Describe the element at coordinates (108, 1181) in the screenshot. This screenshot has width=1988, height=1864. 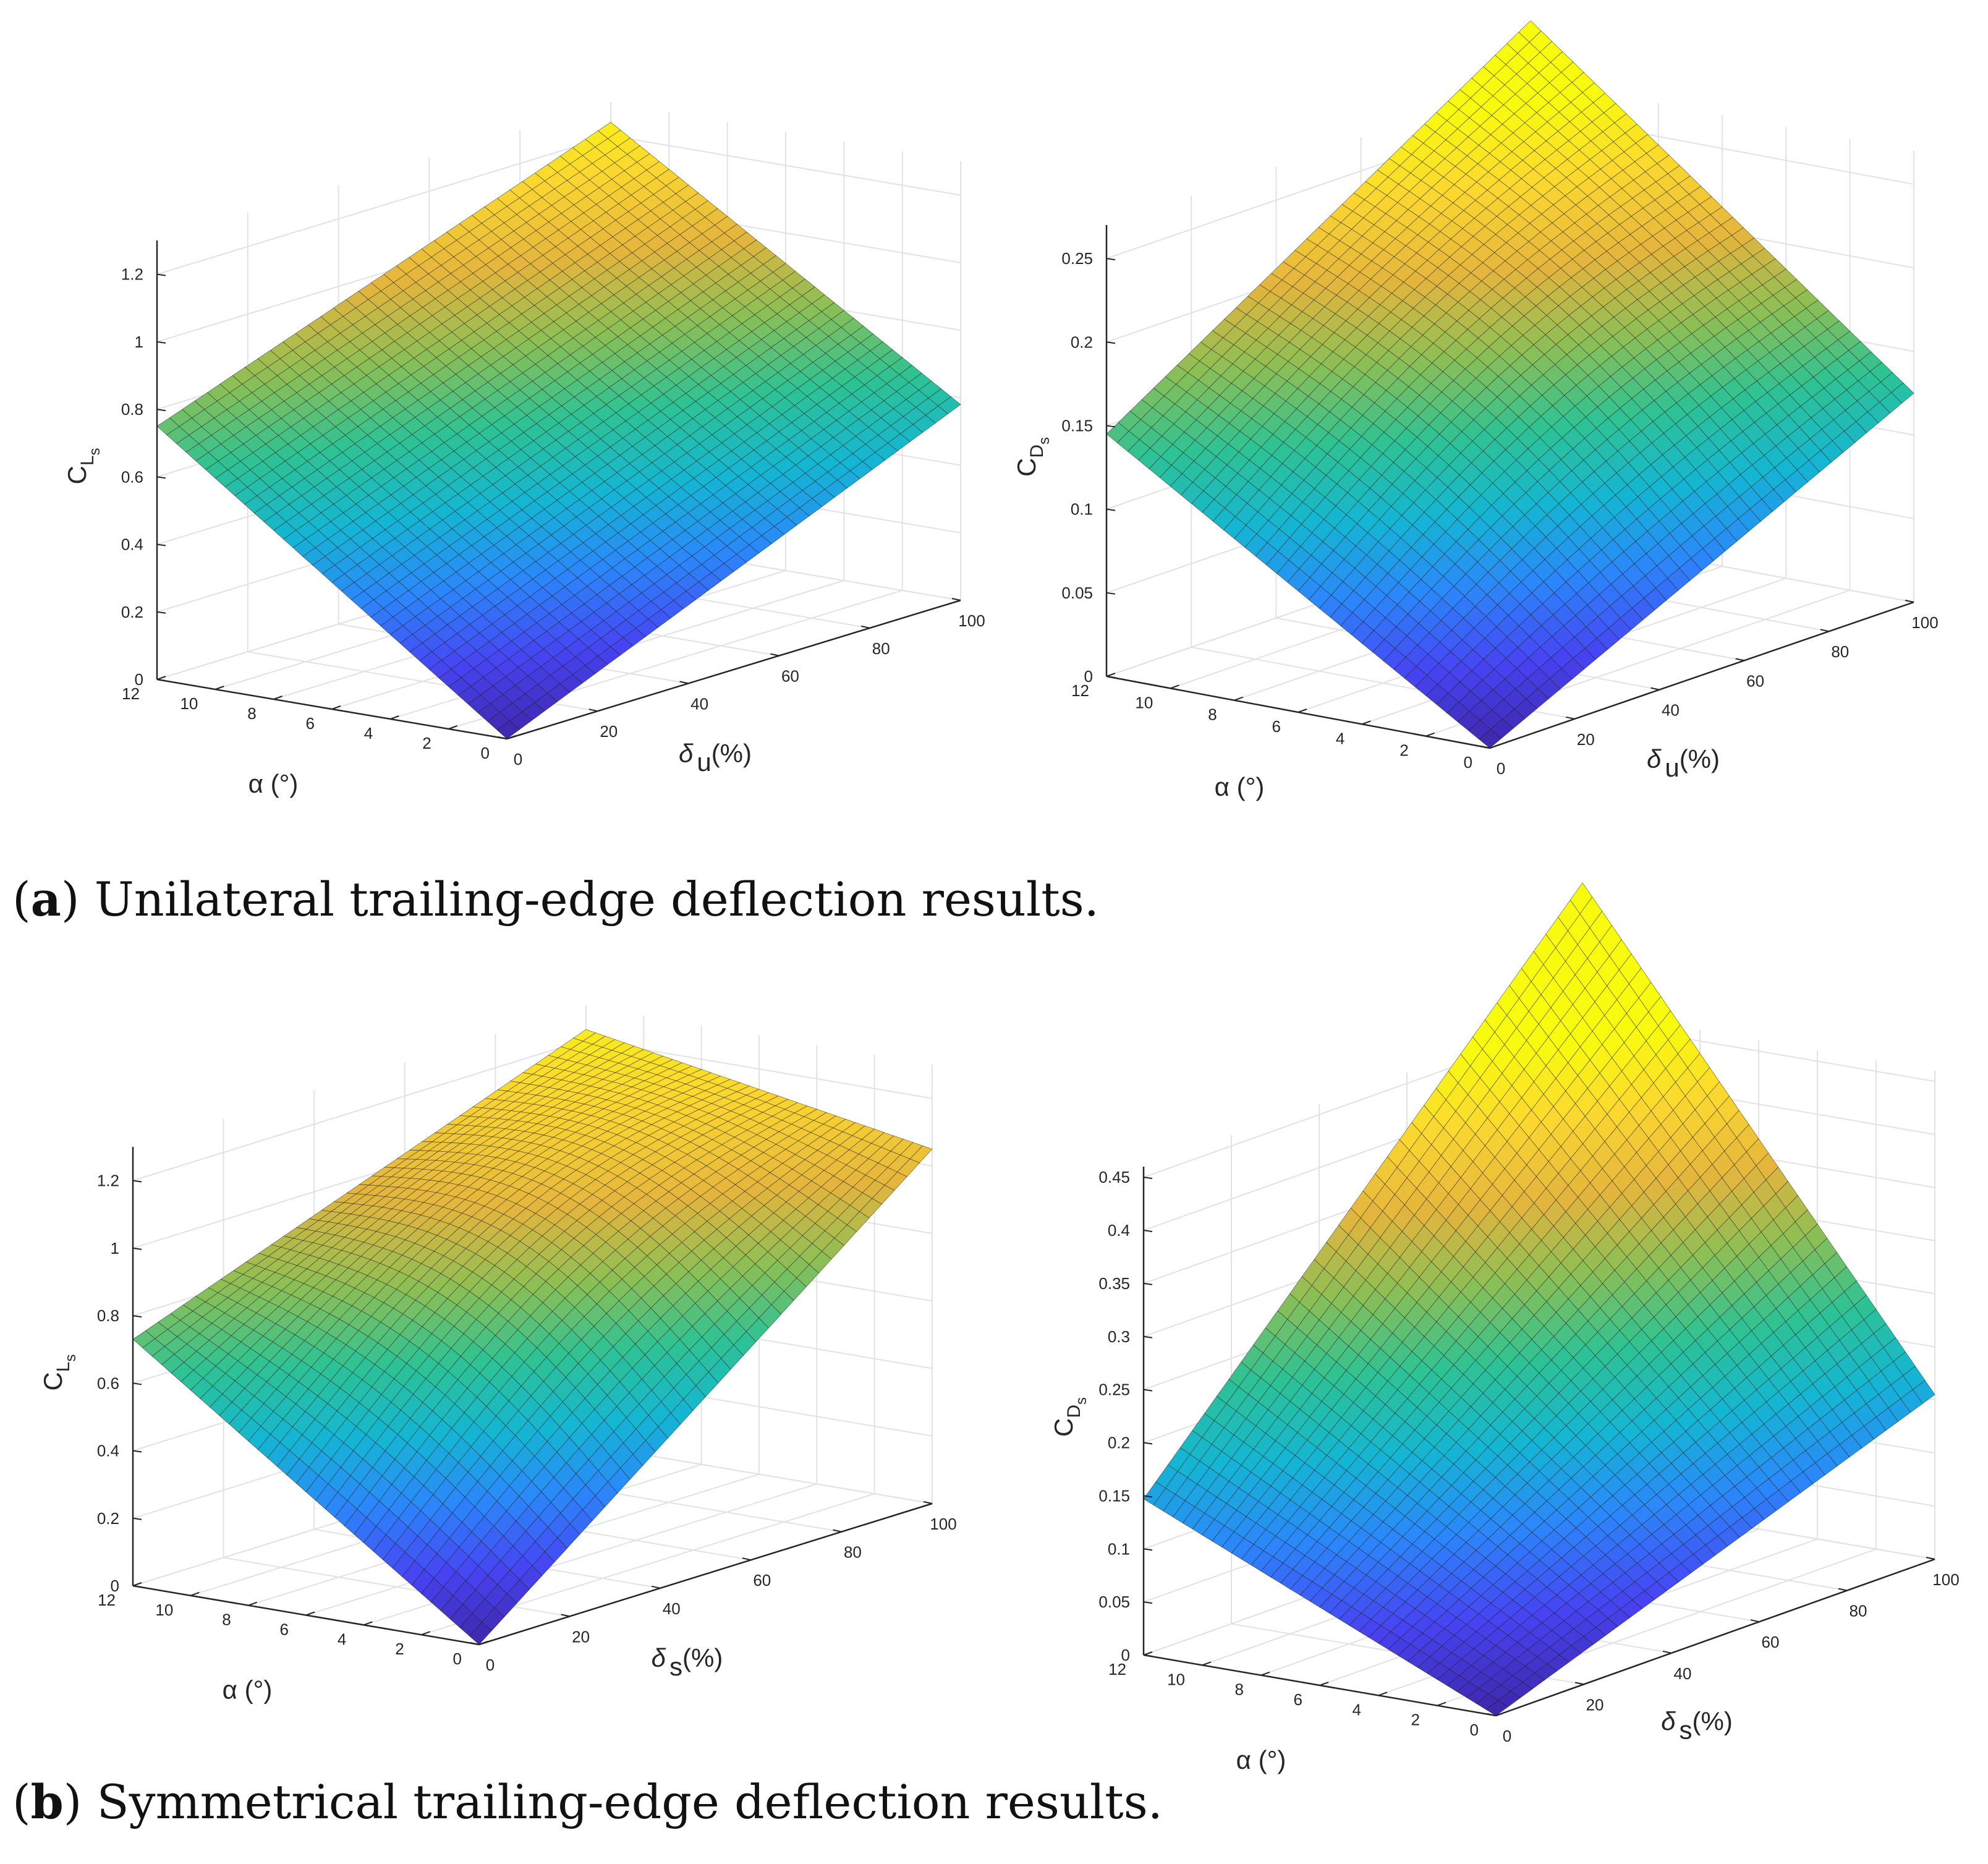
I see `z-tick-label: 1.2` at that location.